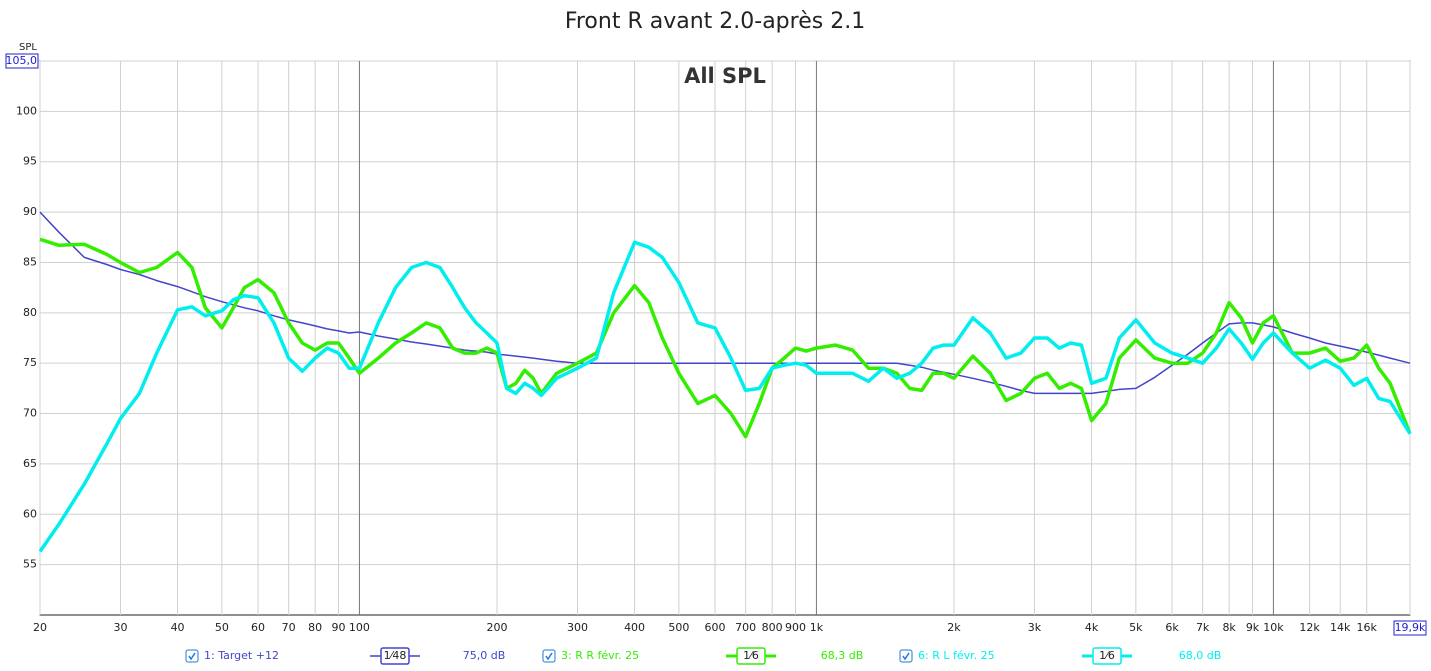 This screenshot has width=1431, height=671. What do you see at coordinates (678, 627) in the screenshot?
I see `x-tick-label: 500` at bounding box center [678, 627].